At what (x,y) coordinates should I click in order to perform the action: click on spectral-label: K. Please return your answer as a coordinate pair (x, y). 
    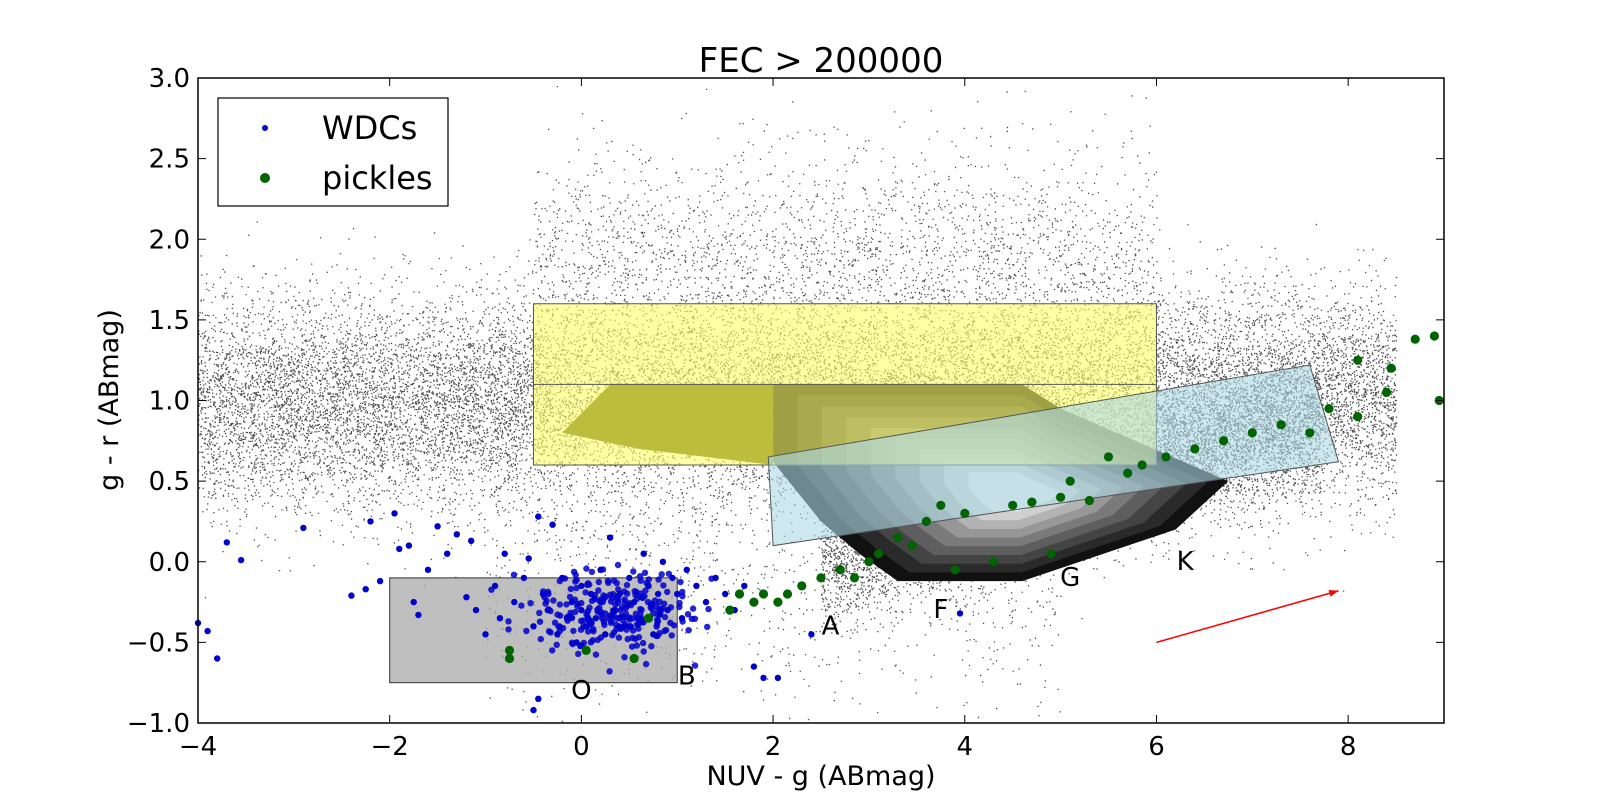
    Looking at the image, I should click on (1186, 562).